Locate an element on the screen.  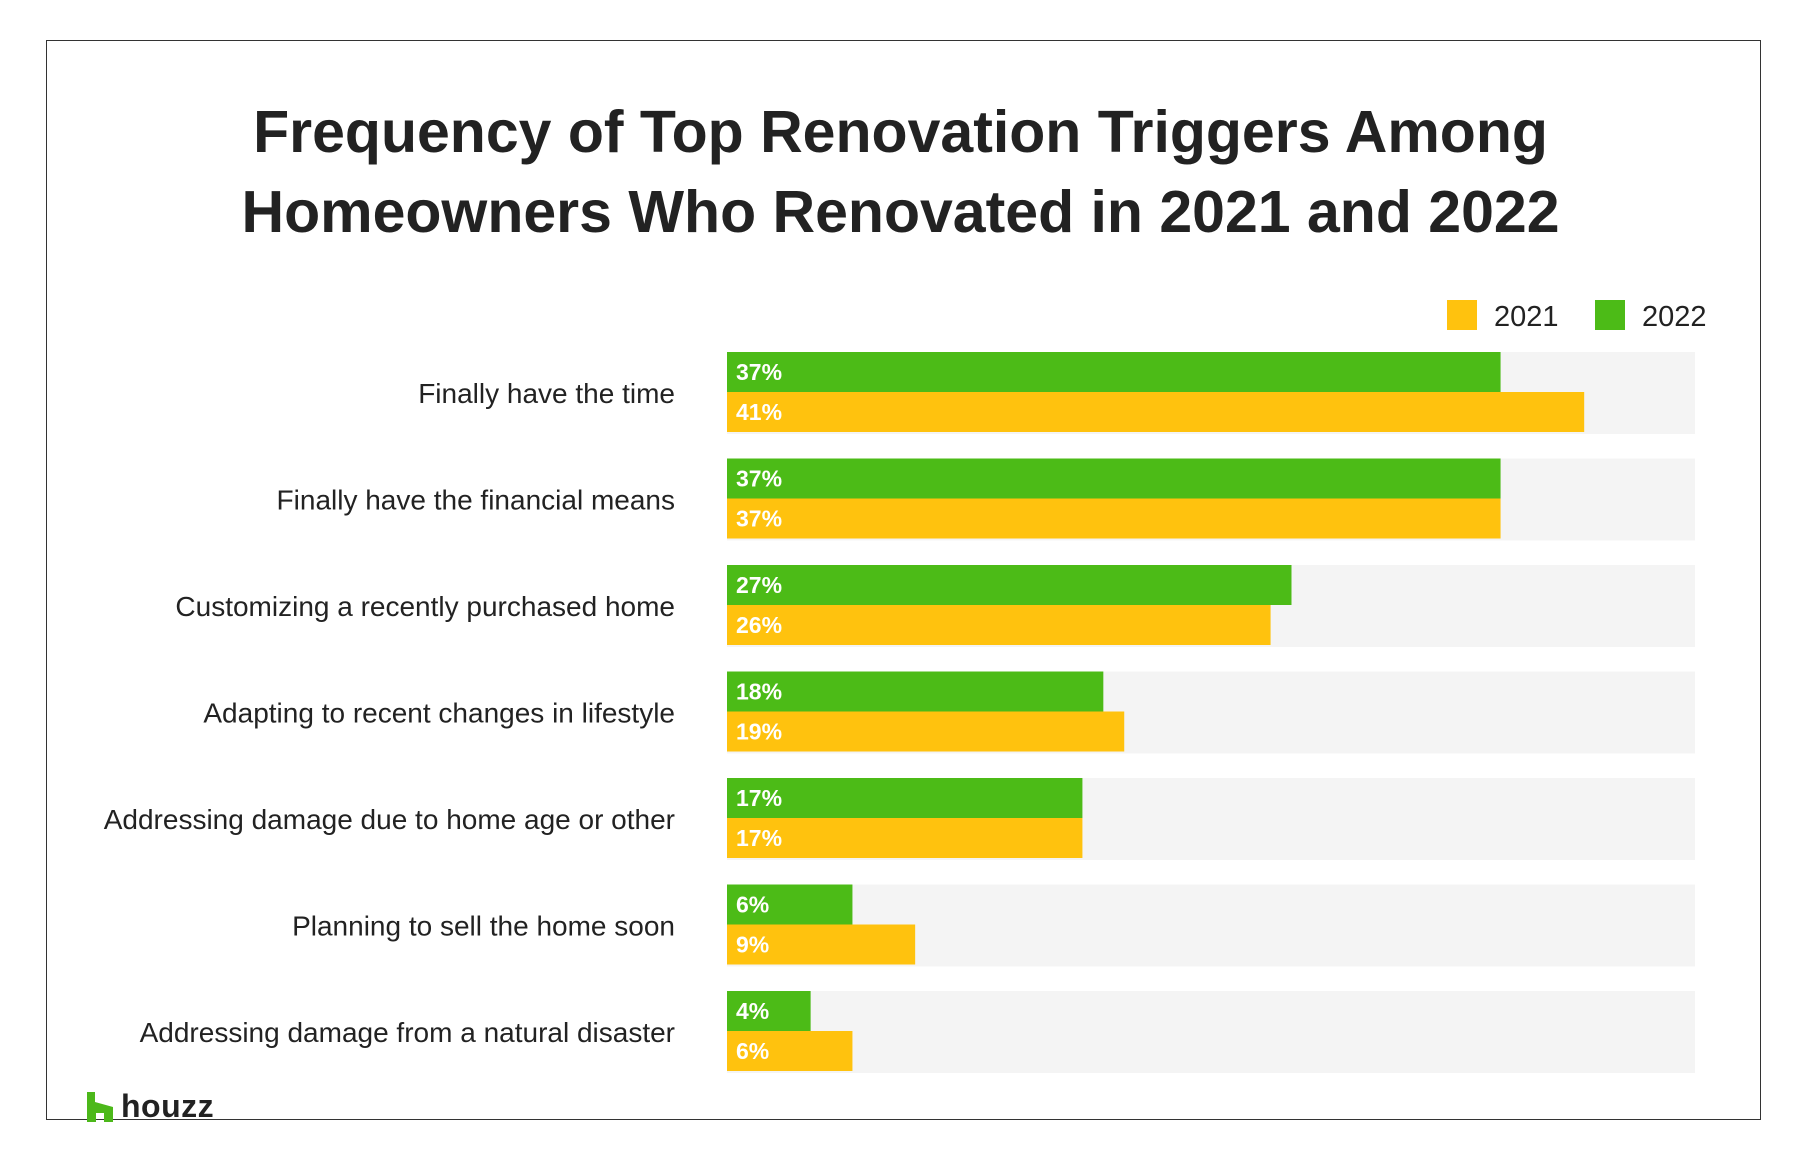
houzz-wordmark: houzz is located at coordinates (168, 1106).